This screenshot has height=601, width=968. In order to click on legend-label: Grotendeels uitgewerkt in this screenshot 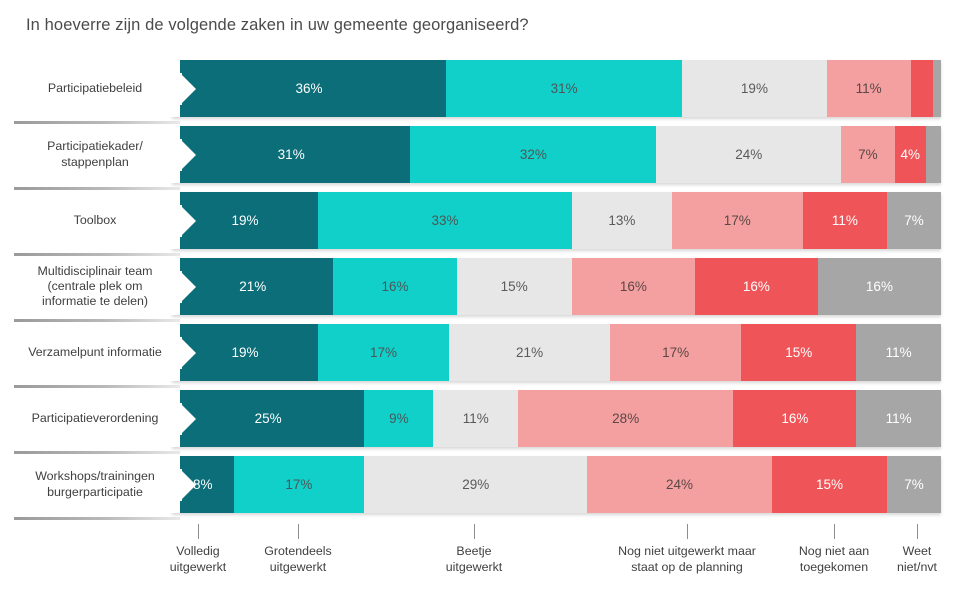, I will do `click(298, 559)`.